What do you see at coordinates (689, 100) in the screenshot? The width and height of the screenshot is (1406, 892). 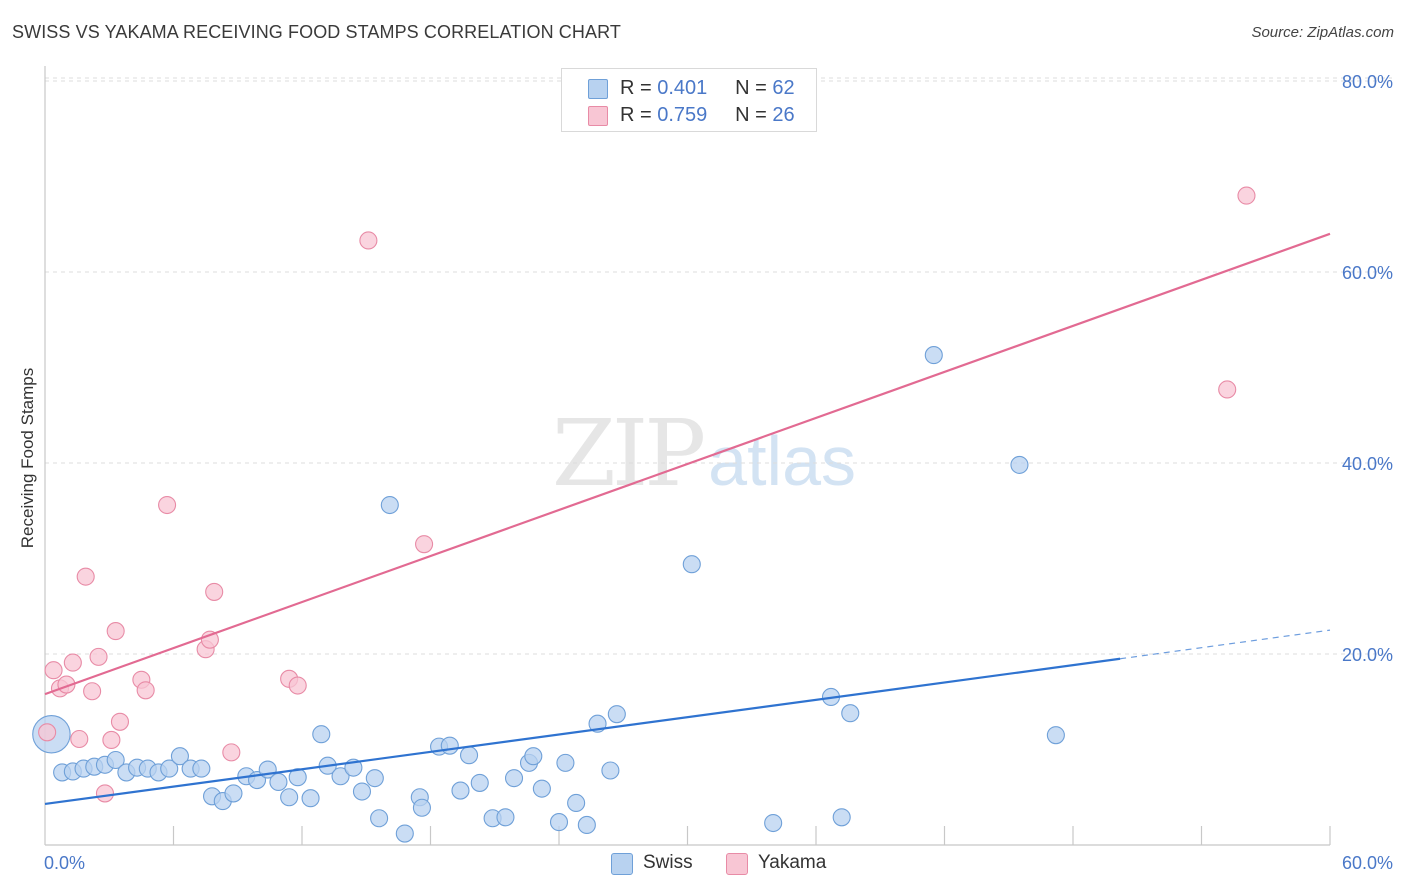 I see `correlation-legend: R = 0.401 N = 62 R = 0.759 N = 26` at bounding box center [689, 100].